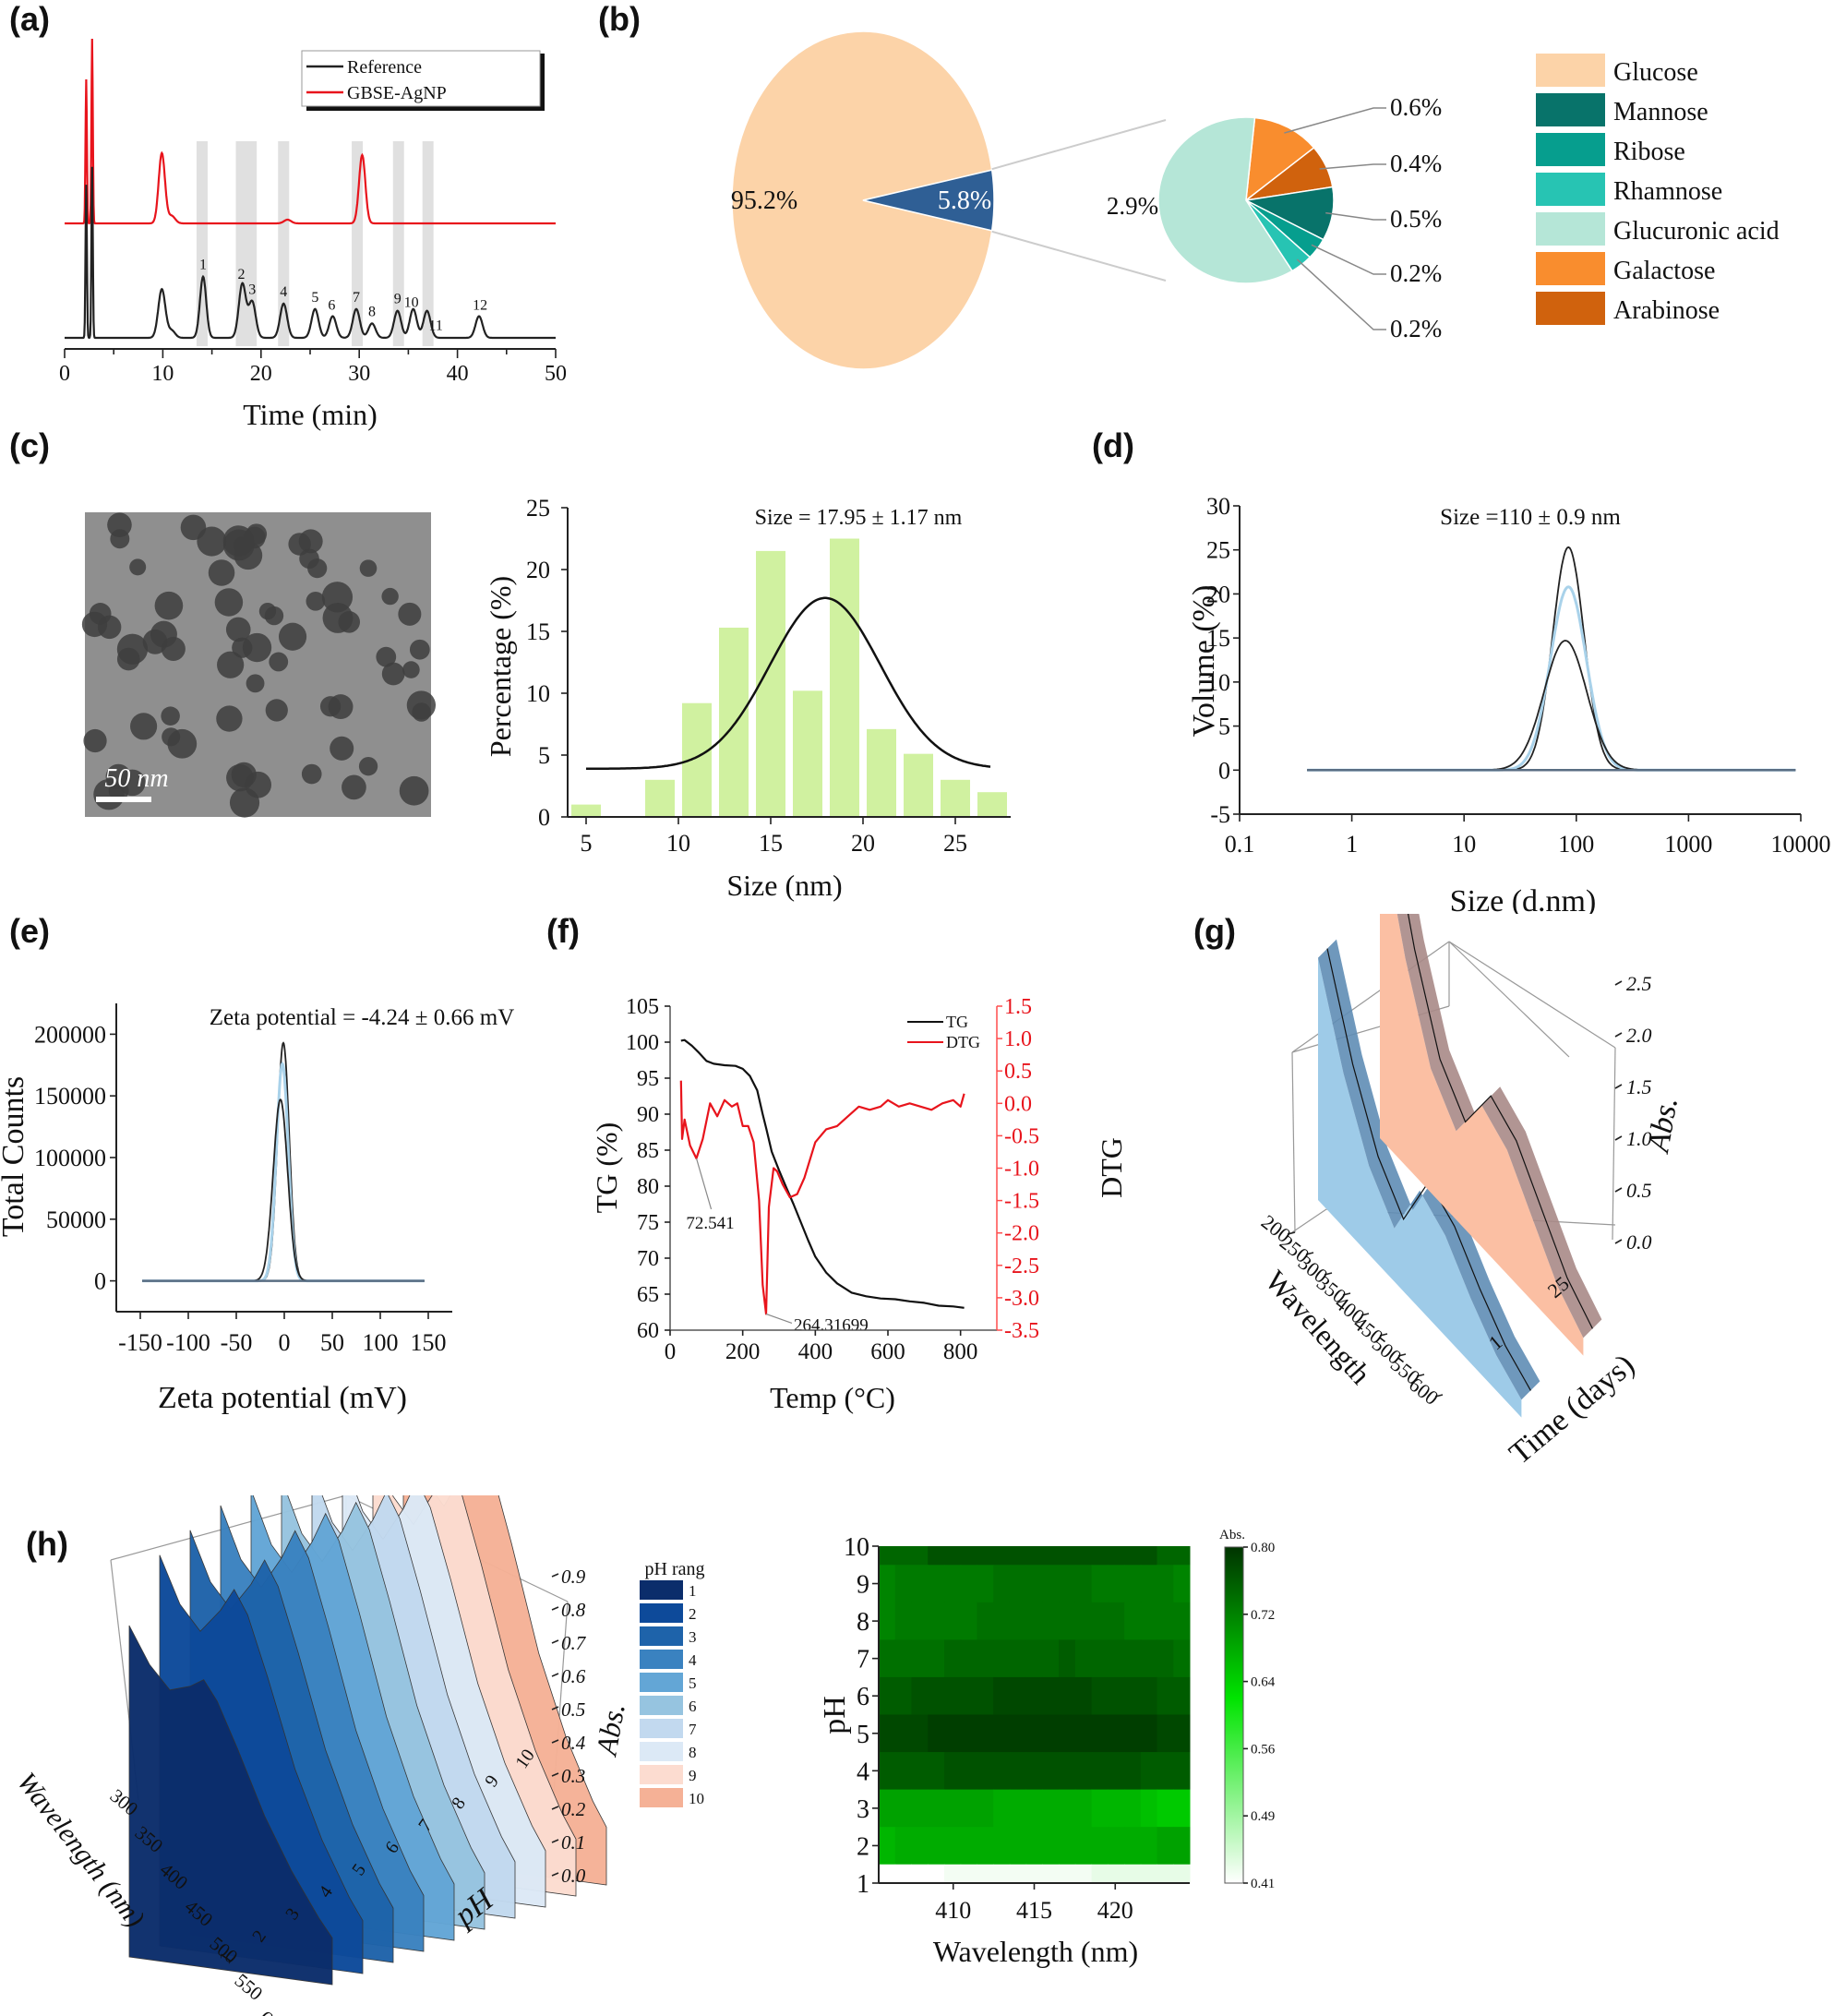  I want to click on y-tick-label: 25, so click(1218, 550).